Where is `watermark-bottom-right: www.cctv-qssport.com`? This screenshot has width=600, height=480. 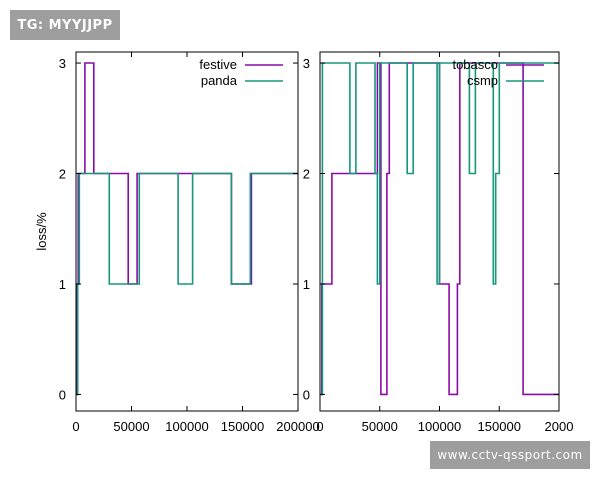 watermark-bottom-right: www.cctv-qssport.com is located at coordinates (510, 455).